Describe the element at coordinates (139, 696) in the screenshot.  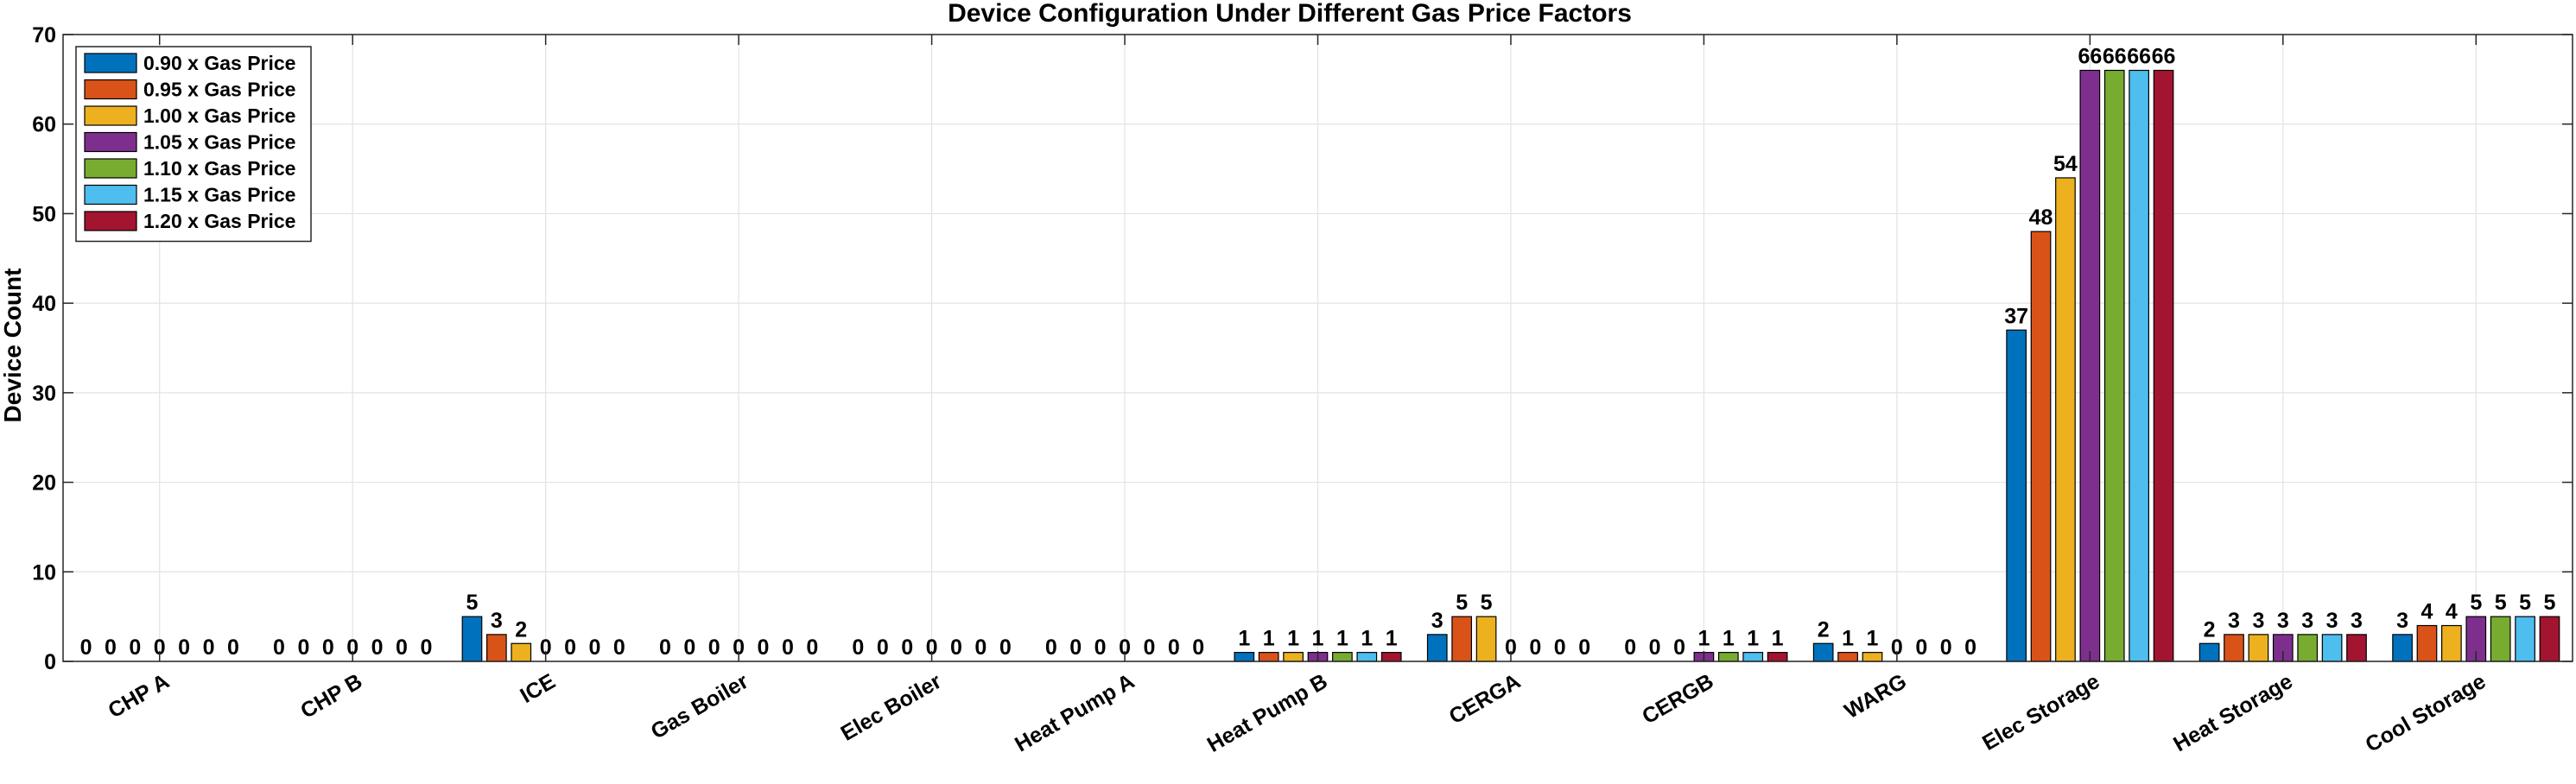
I see `x-tick-label: CHP A` at that location.